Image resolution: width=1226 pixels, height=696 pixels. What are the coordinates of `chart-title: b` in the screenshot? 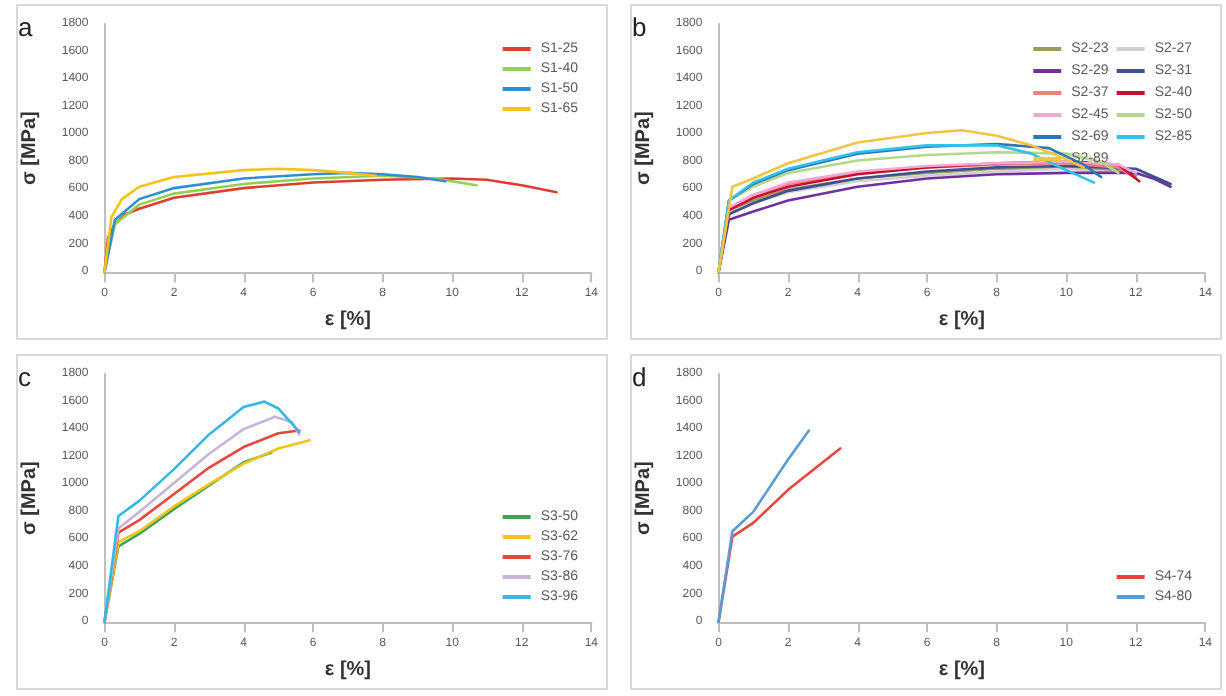 It's located at (639, 27).